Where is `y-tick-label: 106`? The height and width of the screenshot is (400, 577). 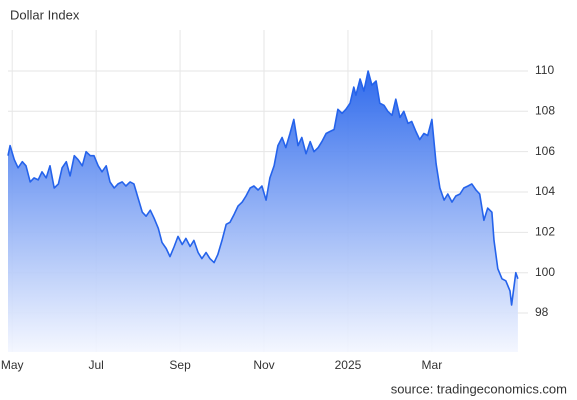
y-tick-label: 106 is located at coordinates (545, 151).